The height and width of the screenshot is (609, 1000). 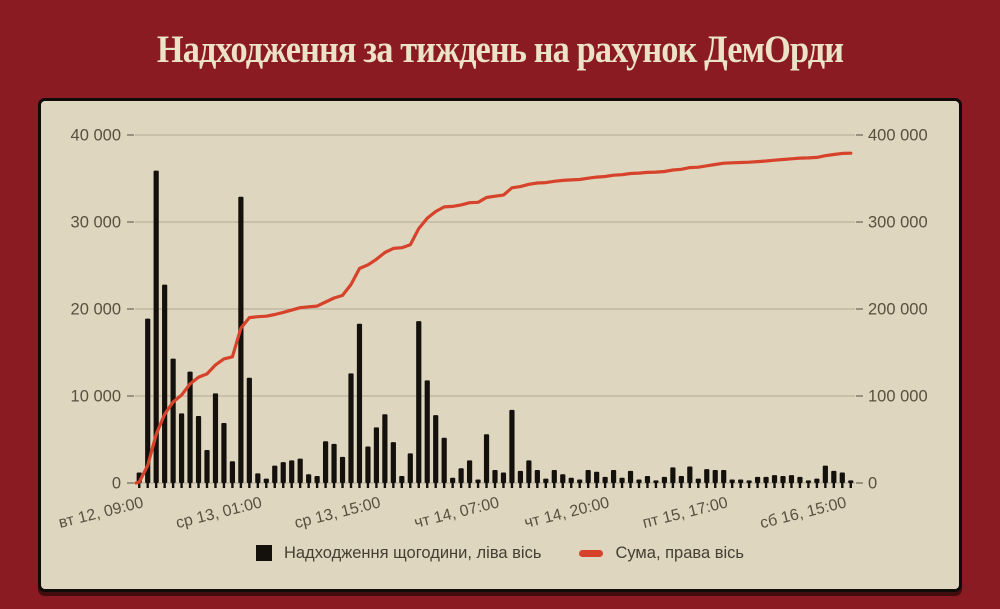 What do you see at coordinates (685, 513) in the screenshot?
I see `x-axis-label: пт 15, 17:00` at bounding box center [685, 513].